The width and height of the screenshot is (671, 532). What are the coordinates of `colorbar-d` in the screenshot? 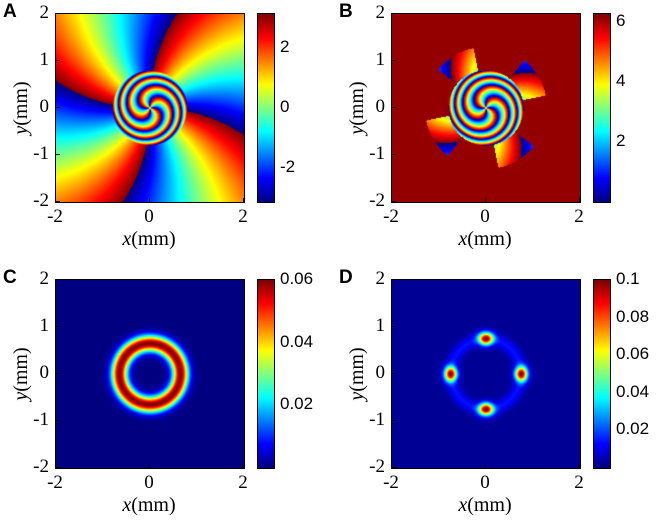 It's located at (602, 374).